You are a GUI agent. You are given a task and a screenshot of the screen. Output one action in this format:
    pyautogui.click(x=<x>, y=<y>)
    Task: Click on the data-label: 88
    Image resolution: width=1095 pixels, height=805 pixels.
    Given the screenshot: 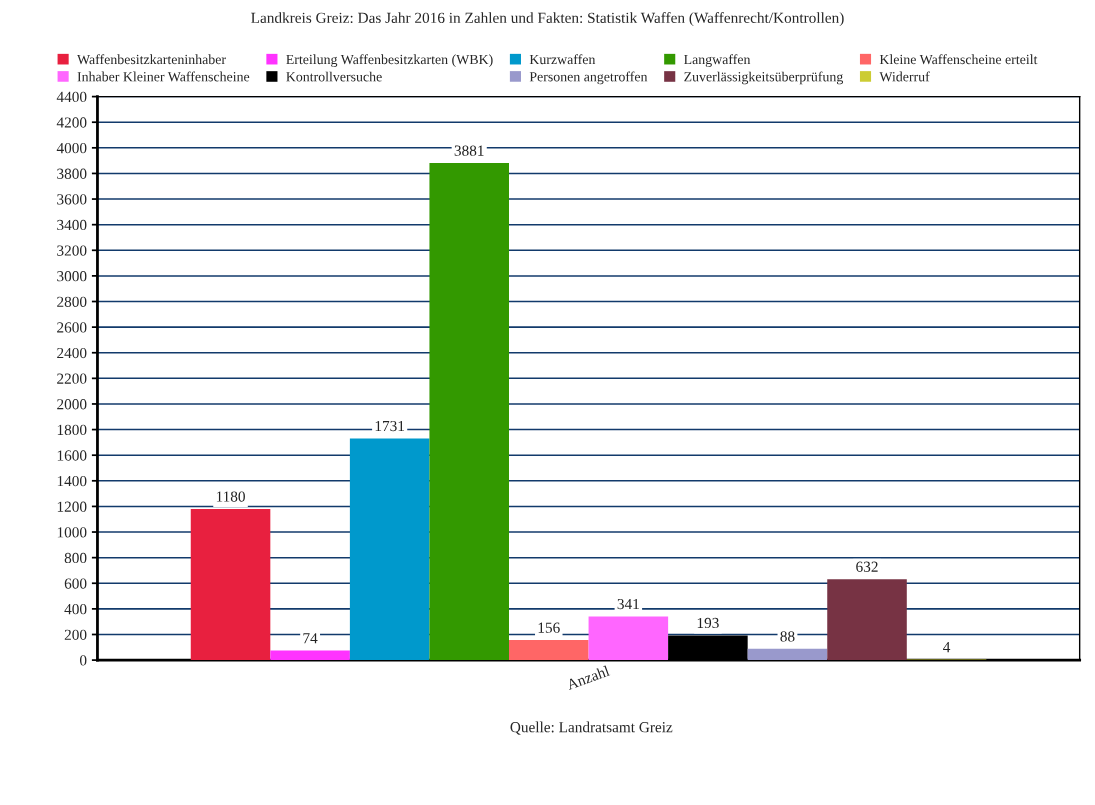 What is the action you would take?
    pyautogui.click(x=787, y=636)
    